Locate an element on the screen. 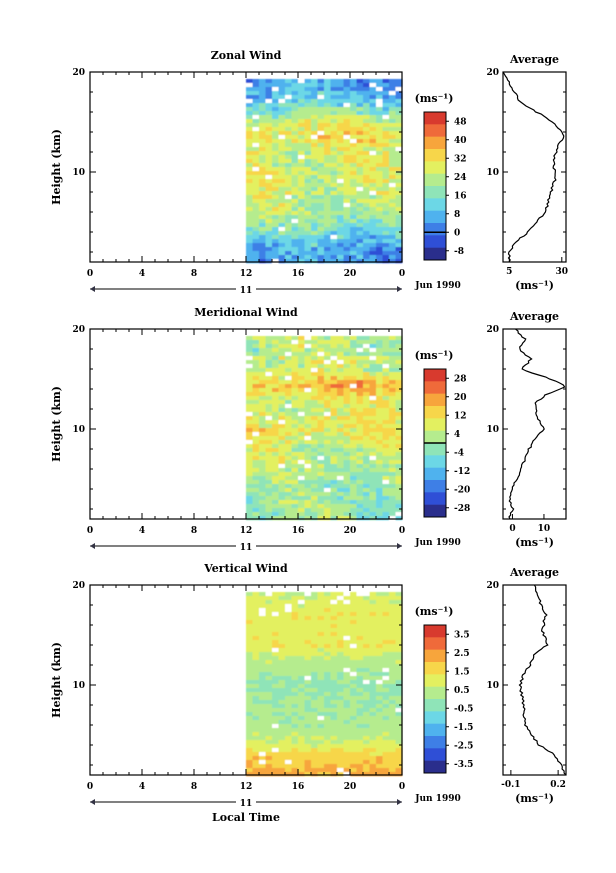 The height and width of the screenshot is (873, 616). average-y-tick-label: 20 is located at coordinates (492, 330).